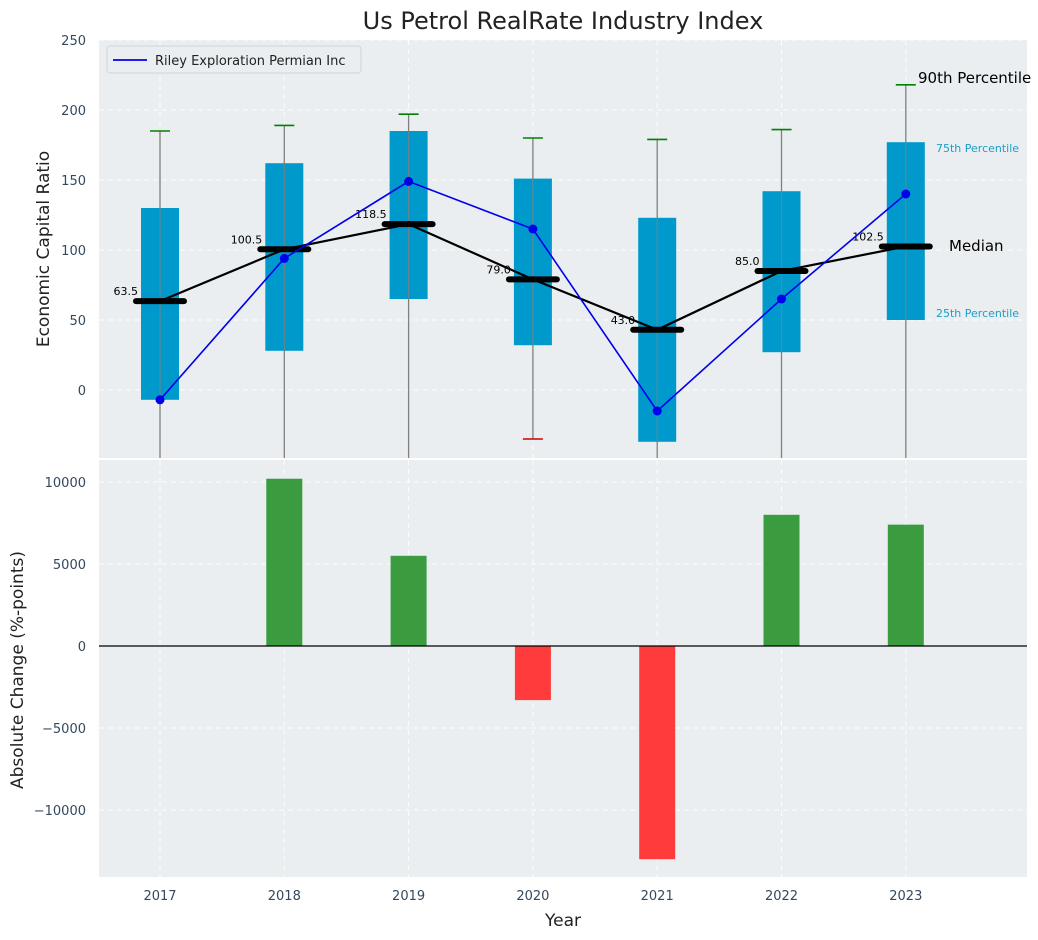 Image resolution: width=1038 pixels, height=940 pixels. Describe the element at coordinates (69, 565) in the screenshot. I see `bottom-y-tick-label: 5000` at that location.